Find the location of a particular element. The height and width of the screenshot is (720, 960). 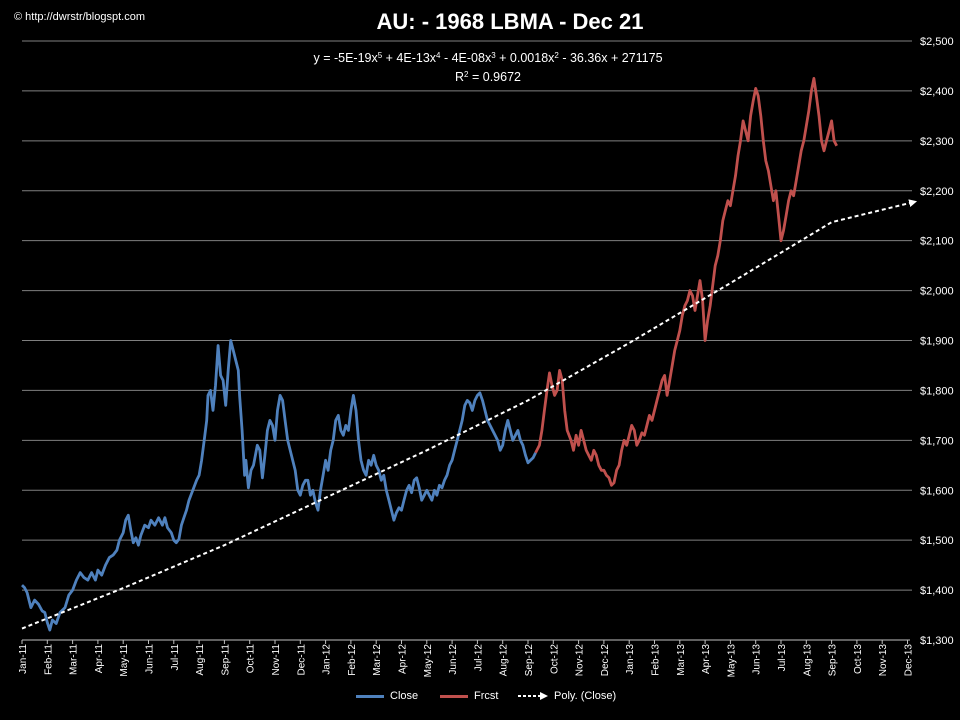

y-tick-label: $2,100 is located at coordinates (937, 242).